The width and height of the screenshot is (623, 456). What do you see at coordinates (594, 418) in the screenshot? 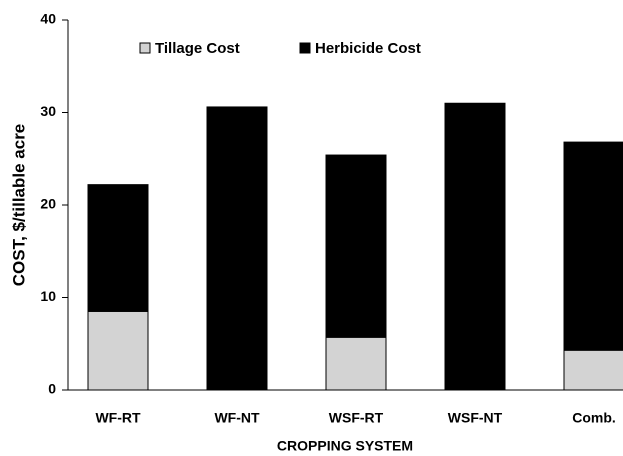
I see `x-tick-label: Comb.` at bounding box center [594, 418].